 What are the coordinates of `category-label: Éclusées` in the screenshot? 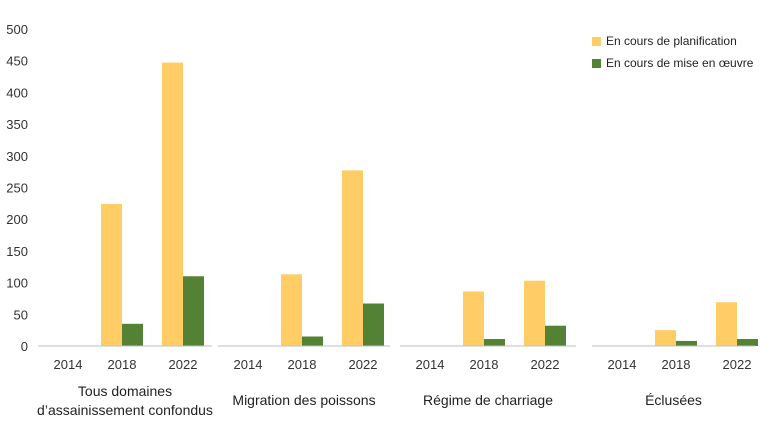 It's located at (673, 400).